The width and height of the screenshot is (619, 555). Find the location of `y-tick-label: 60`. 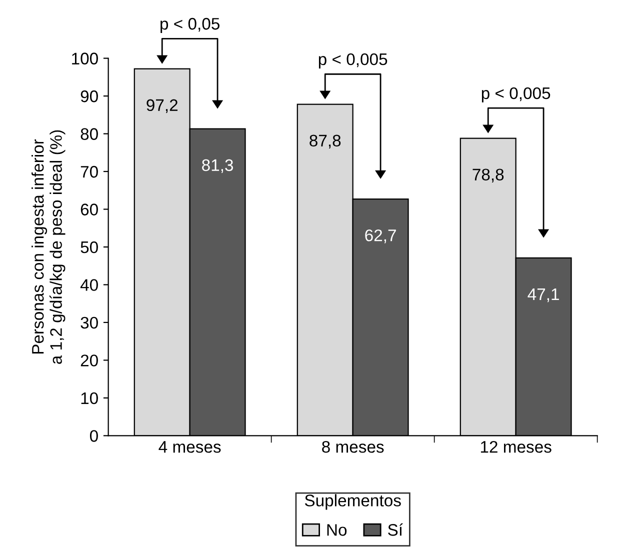

y-tick-label: 60 is located at coordinates (89, 210).